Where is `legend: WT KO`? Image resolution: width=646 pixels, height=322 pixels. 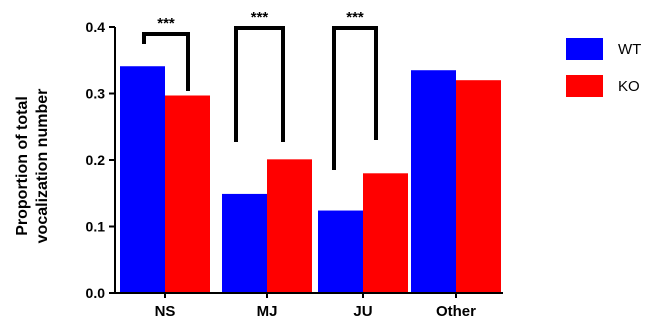
legend: WT KO is located at coordinates (603, 67).